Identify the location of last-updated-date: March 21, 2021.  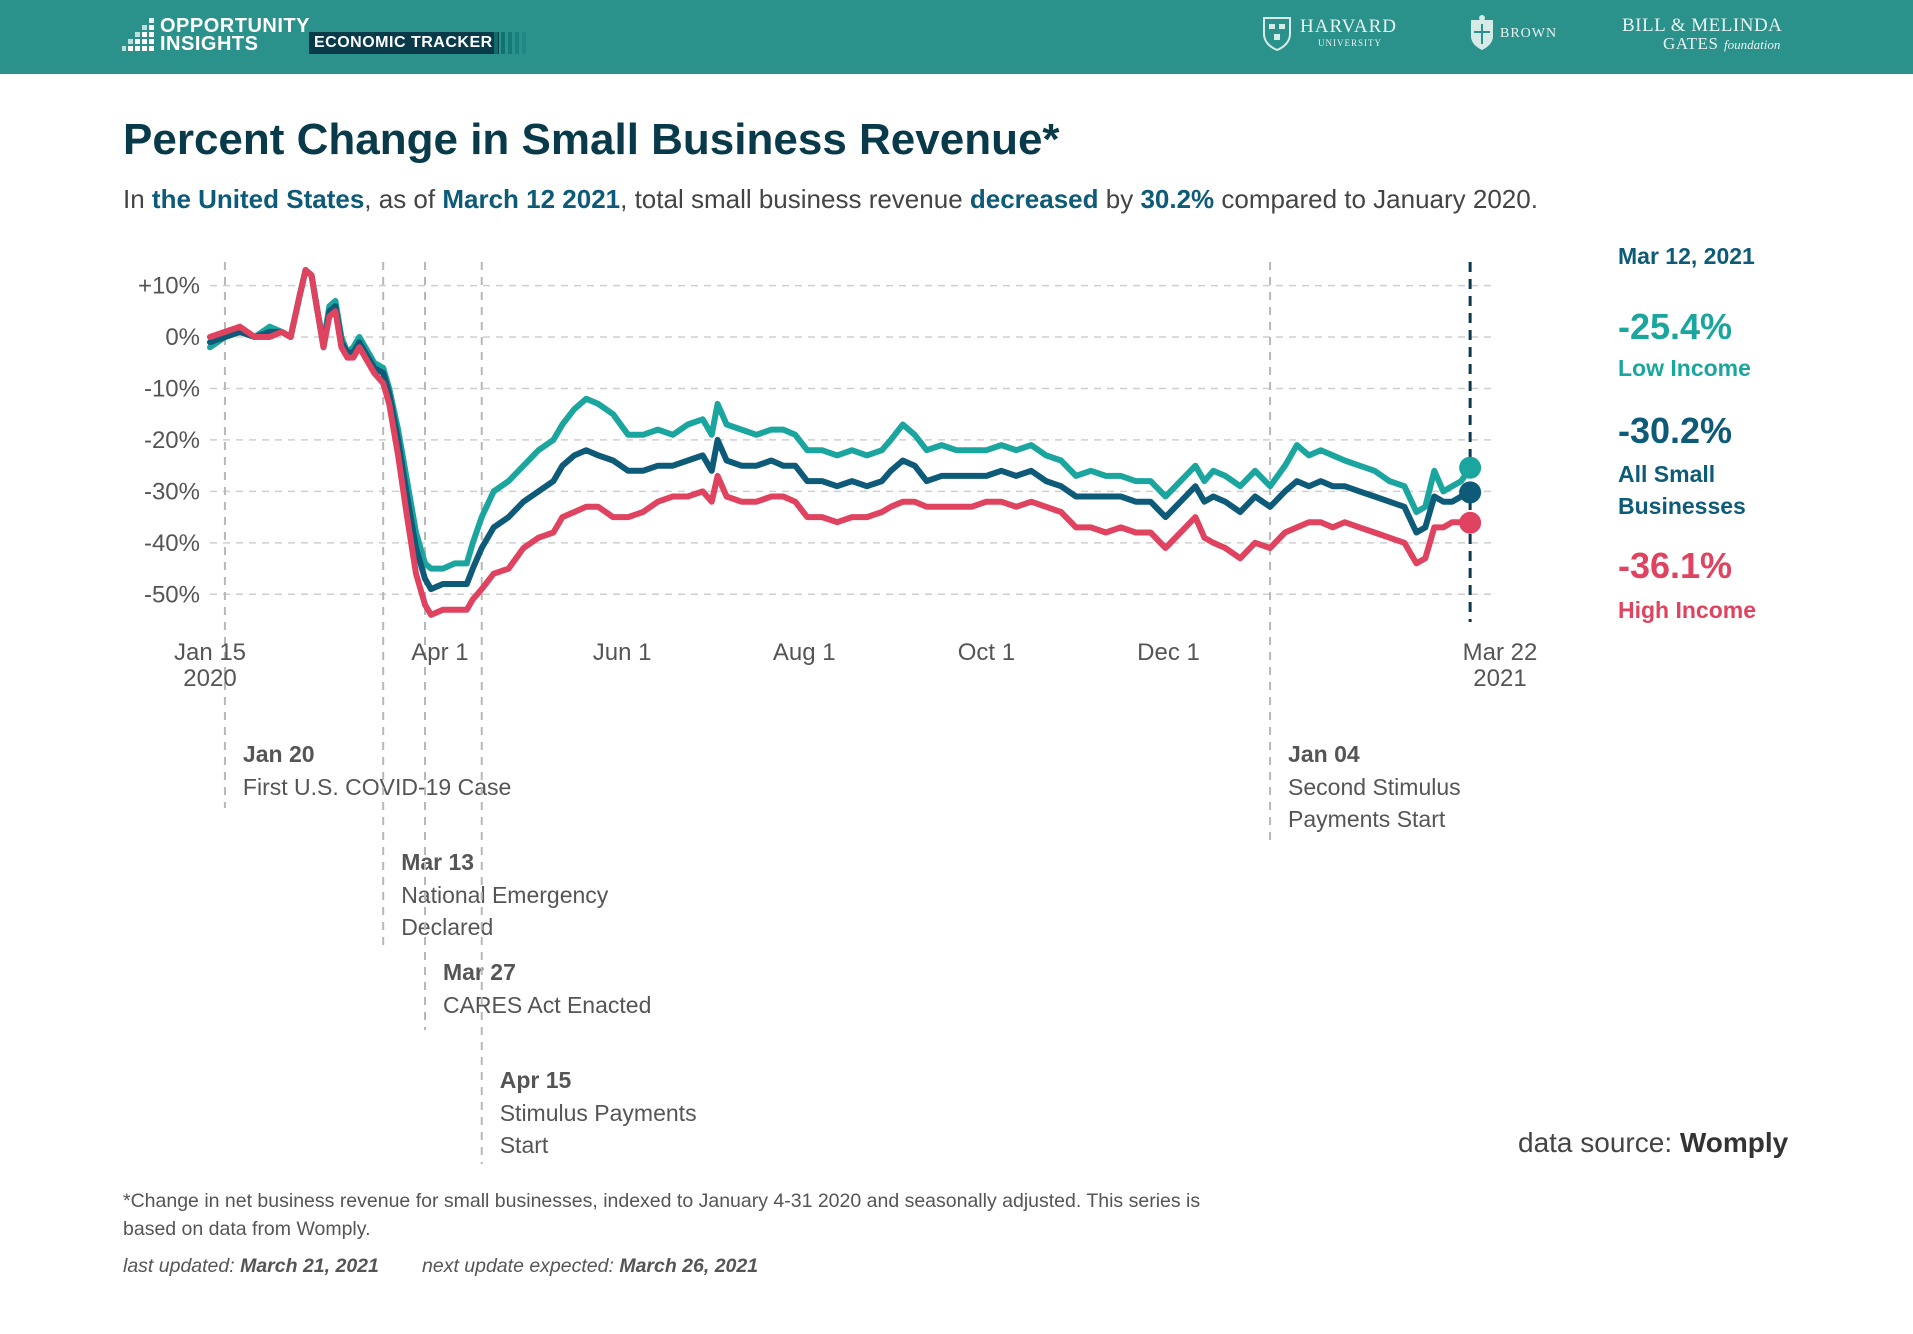
(309, 1266).